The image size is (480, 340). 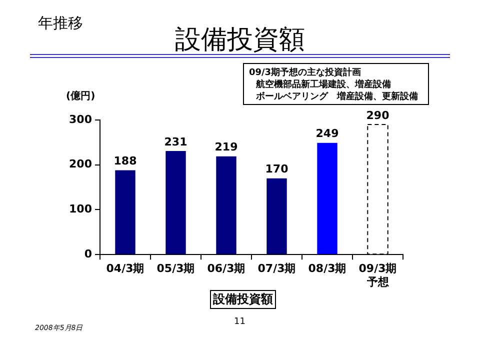 I want to click on data-label: 249, so click(x=327, y=133).